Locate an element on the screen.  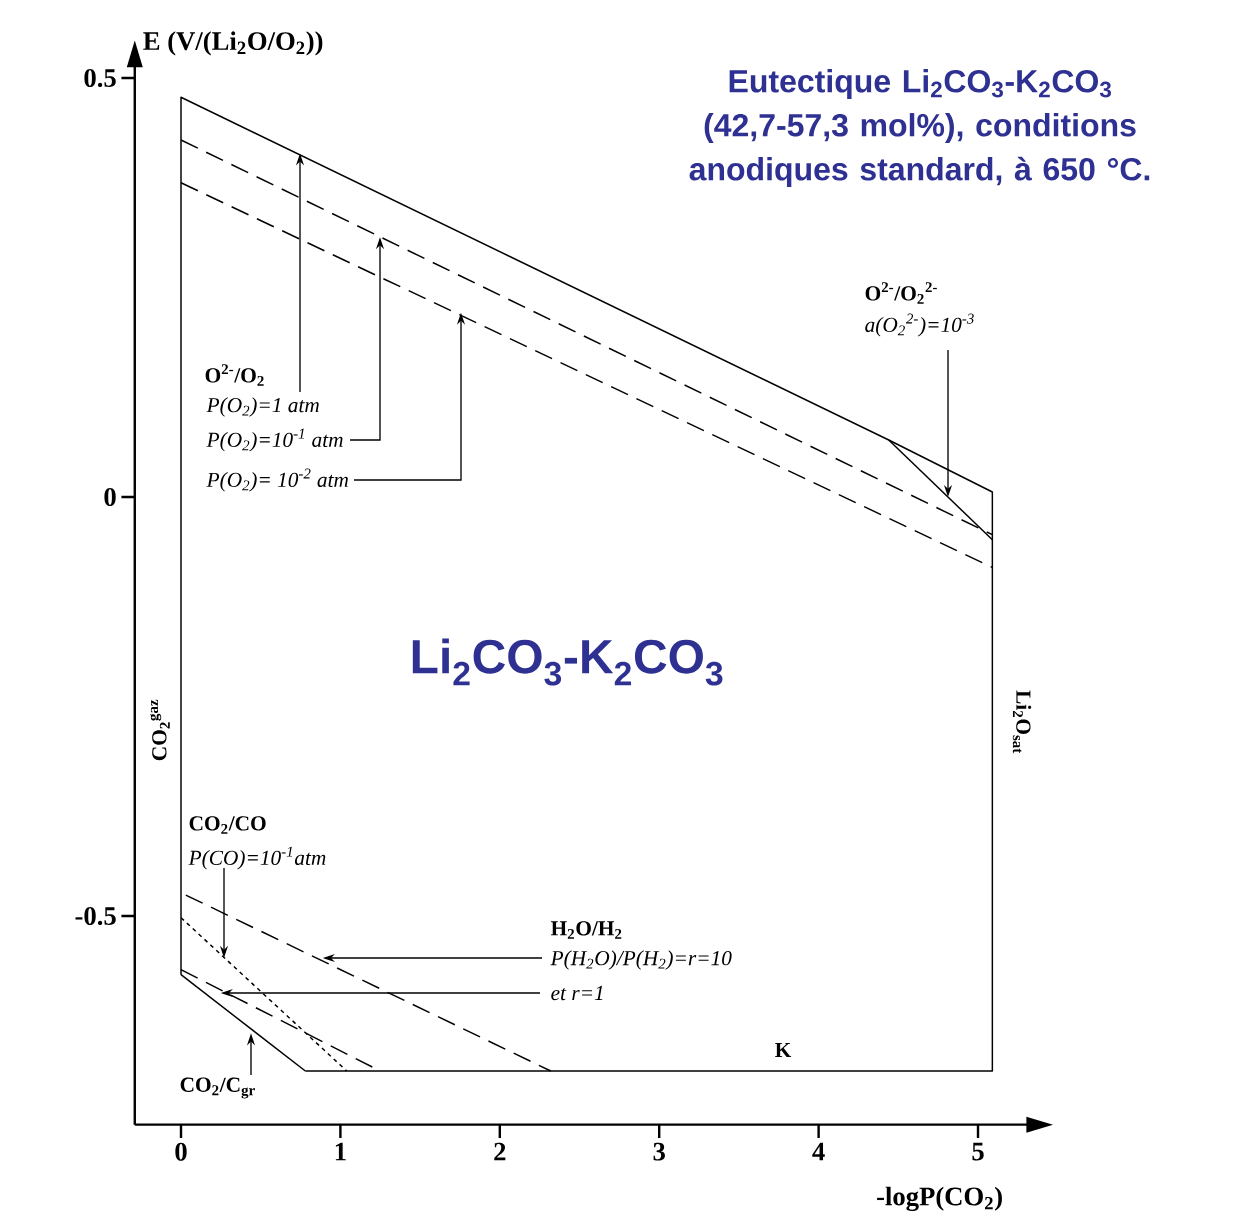
x-tick-label: 2 is located at coordinates (500, 1151).